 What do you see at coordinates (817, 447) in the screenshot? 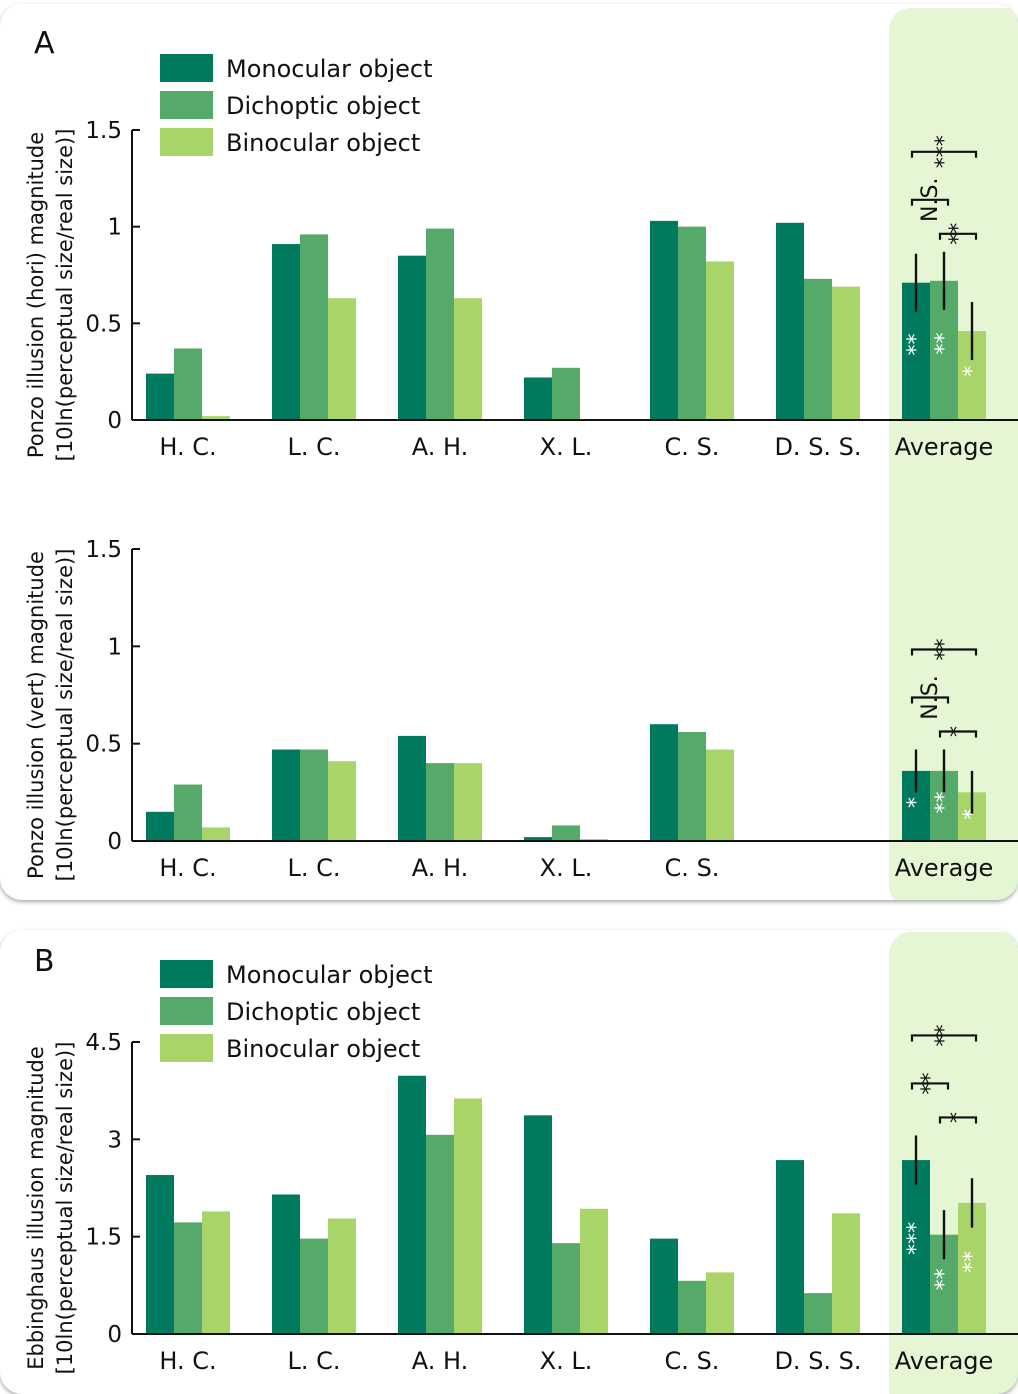
I see `category-label: D. S. S.` at bounding box center [817, 447].